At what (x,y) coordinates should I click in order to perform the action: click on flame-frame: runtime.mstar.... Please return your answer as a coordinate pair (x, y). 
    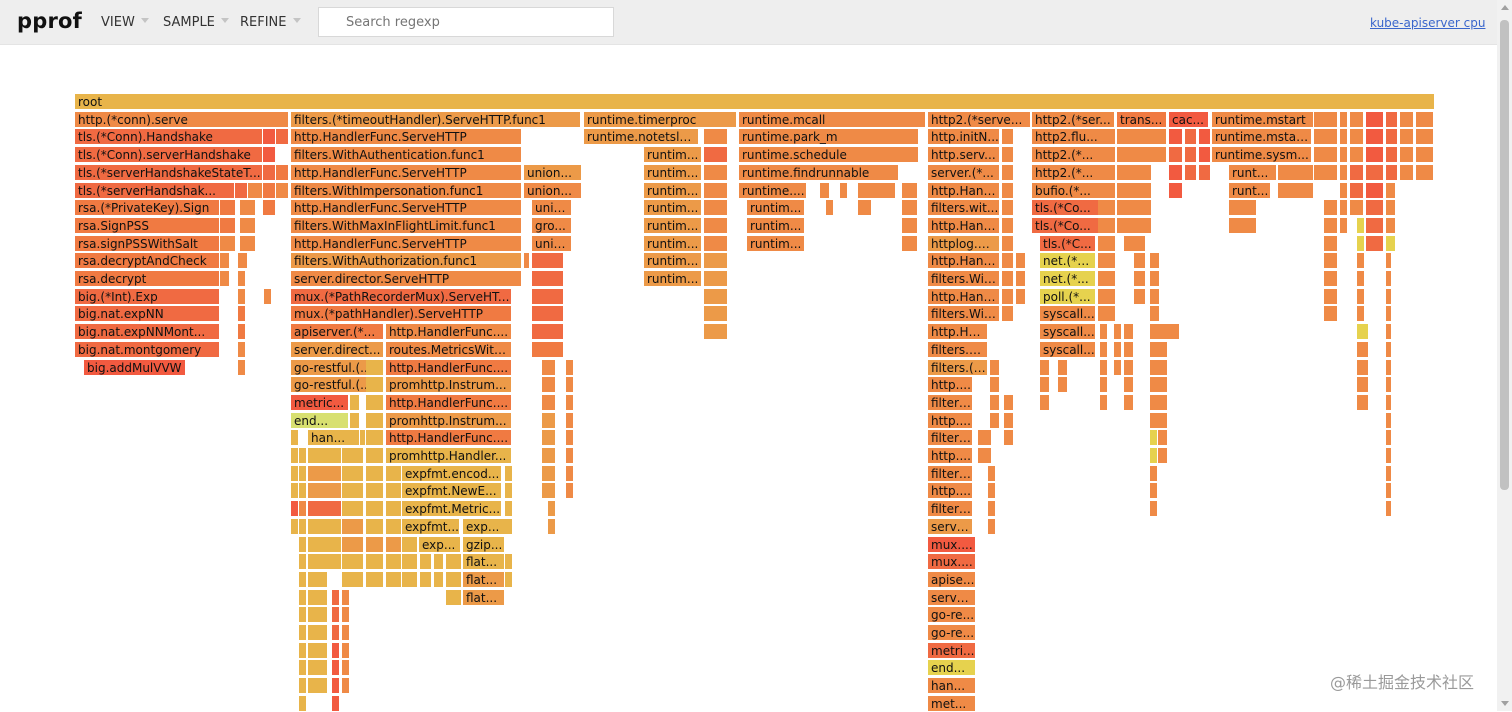
    Looking at the image, I should click on (1262, 137).